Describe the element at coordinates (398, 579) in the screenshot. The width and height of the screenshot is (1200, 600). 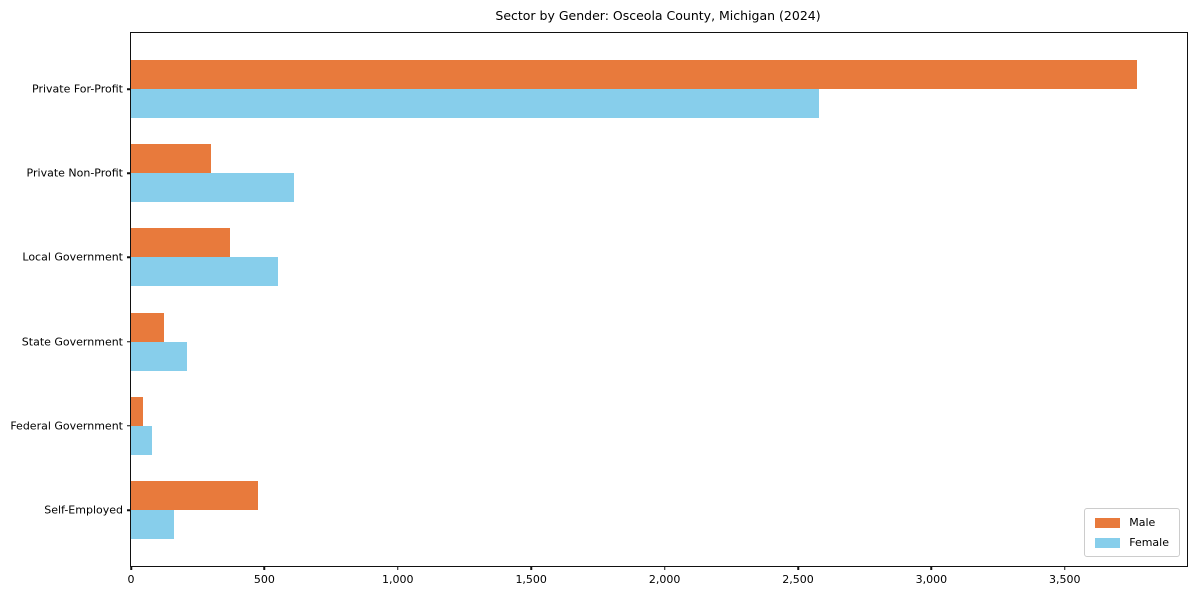
I see `x-tick-label: 1,000` at that location.